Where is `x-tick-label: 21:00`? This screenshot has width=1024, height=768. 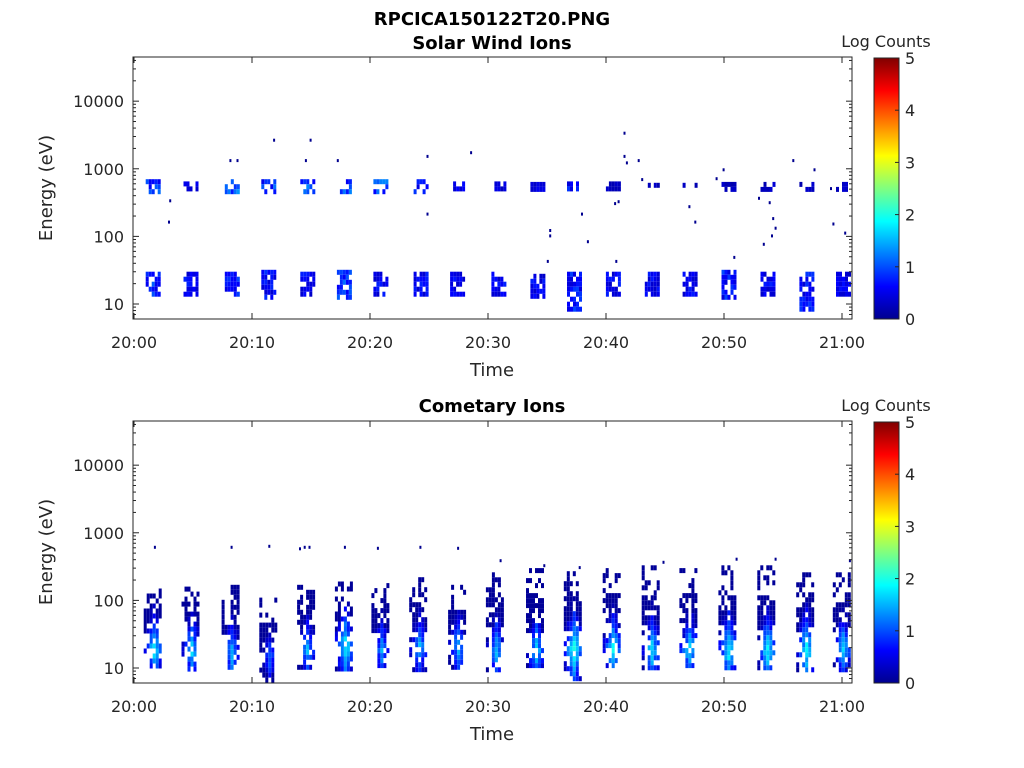
x-tick-label: 21:00 is located at coordinates (842, 706).